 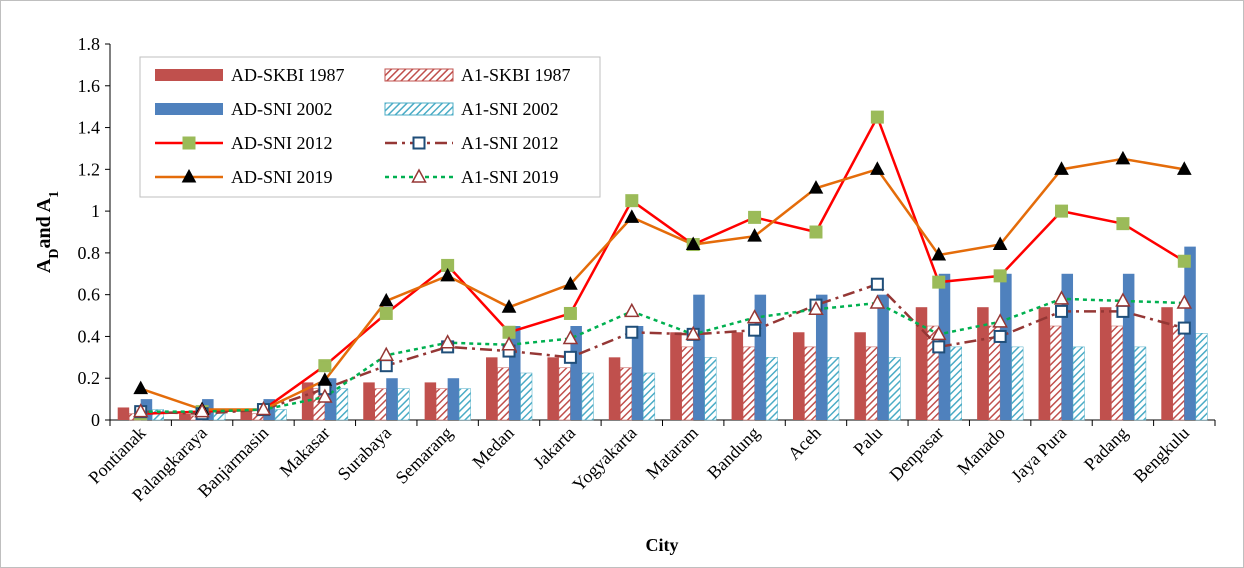 I want to click on y-tick-label: 1.6, so click(x=89, y=86).